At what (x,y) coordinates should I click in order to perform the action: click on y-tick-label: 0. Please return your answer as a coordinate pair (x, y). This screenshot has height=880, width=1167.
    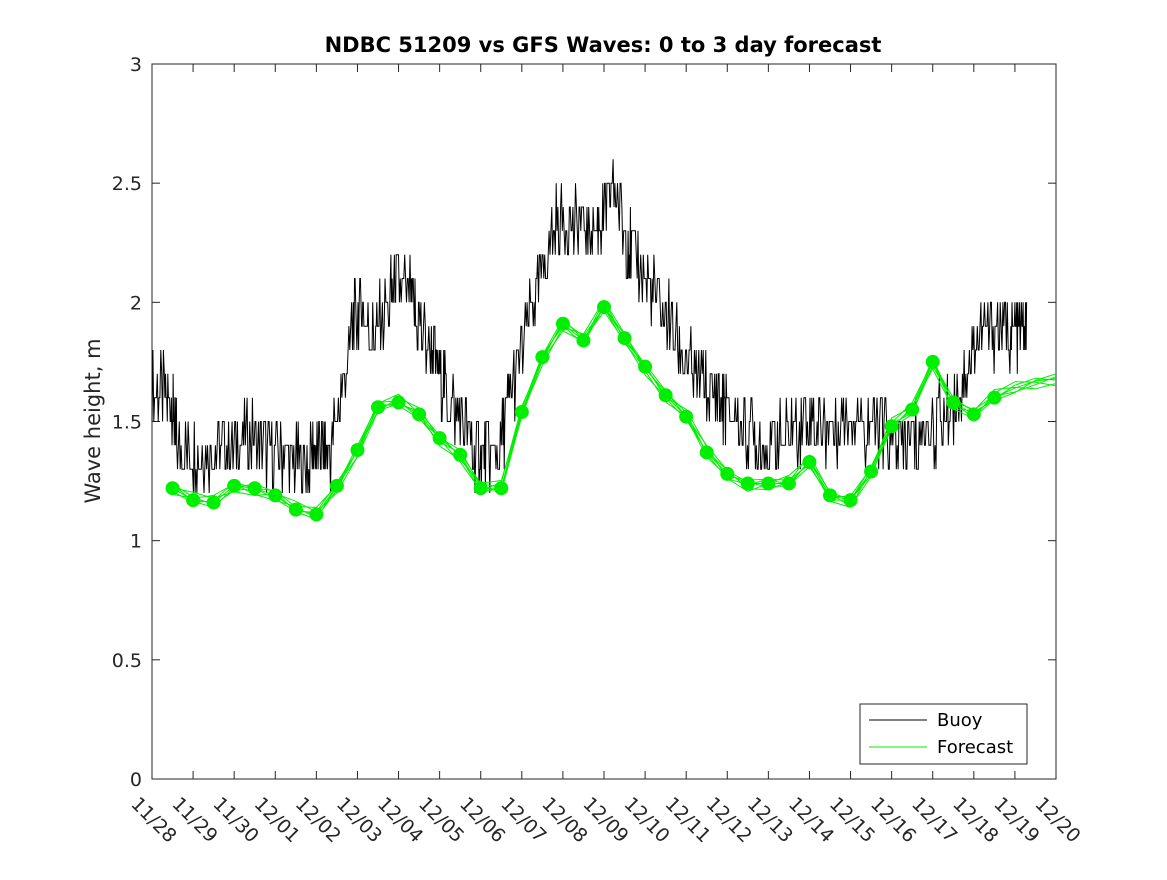
    Looking at the image, I should click on (136, 780).